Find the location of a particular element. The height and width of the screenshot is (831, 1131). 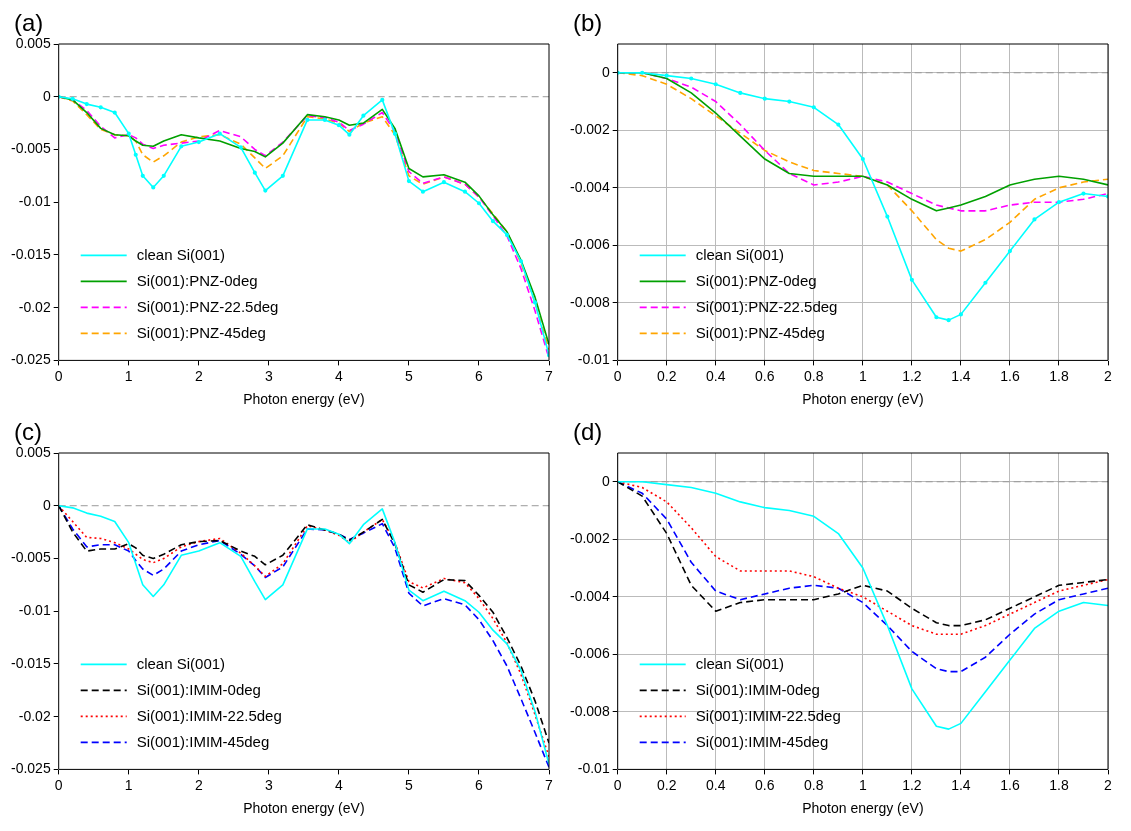

text: (c) is located at coordinates (28, 431).